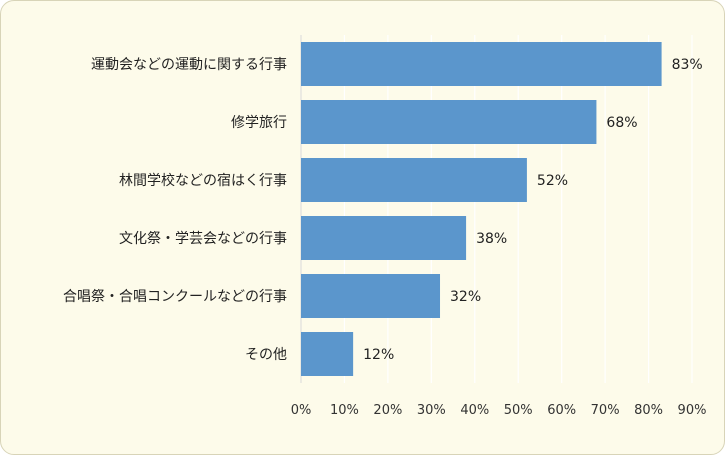 This screenshot has width=725, height=455. Describe the element at coordinates (621, 123) in the screenshot. I see `data-label: 68%` at that location.